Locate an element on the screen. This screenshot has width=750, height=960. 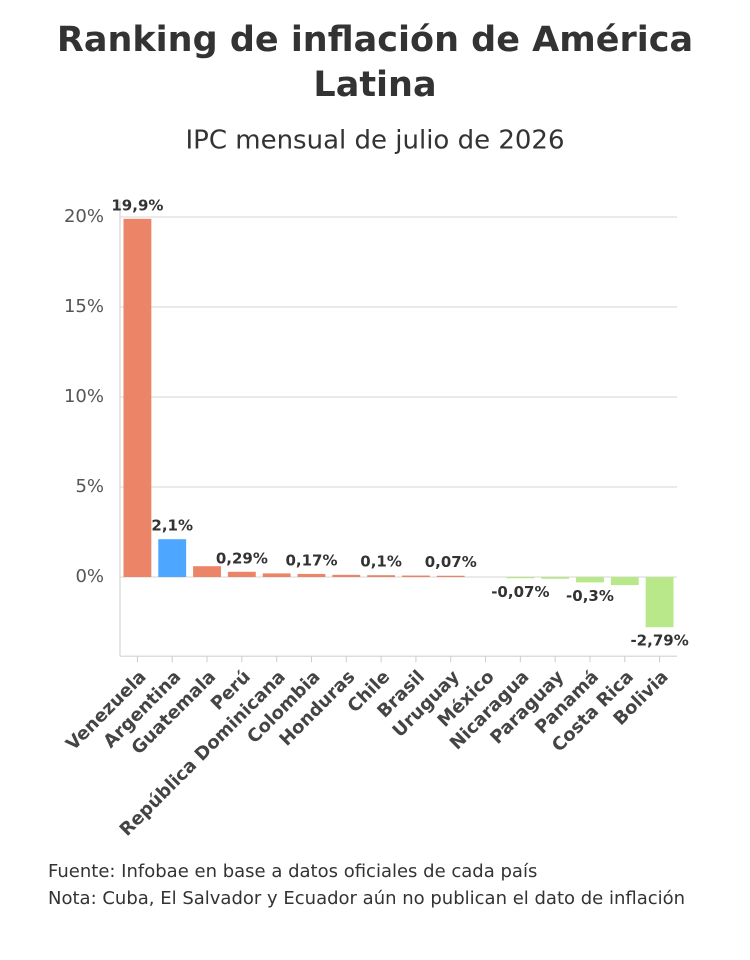
title-box: Ranking de inflación de América Latina is located at coordinates (375, 62).